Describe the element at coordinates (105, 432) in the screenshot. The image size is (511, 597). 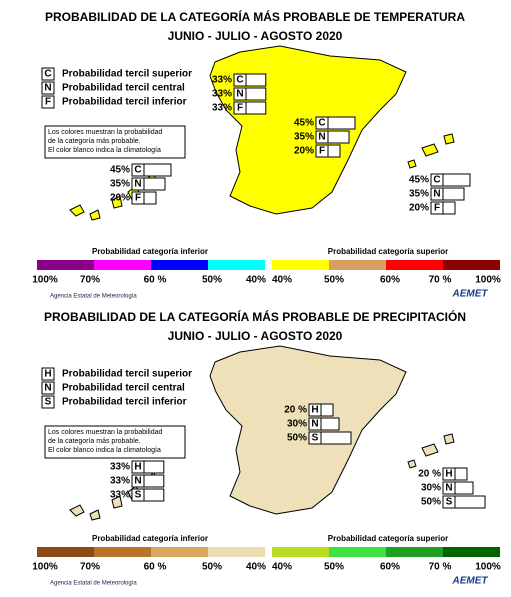
I see `note-line: Los colores muestran la probabilidad` at that location.